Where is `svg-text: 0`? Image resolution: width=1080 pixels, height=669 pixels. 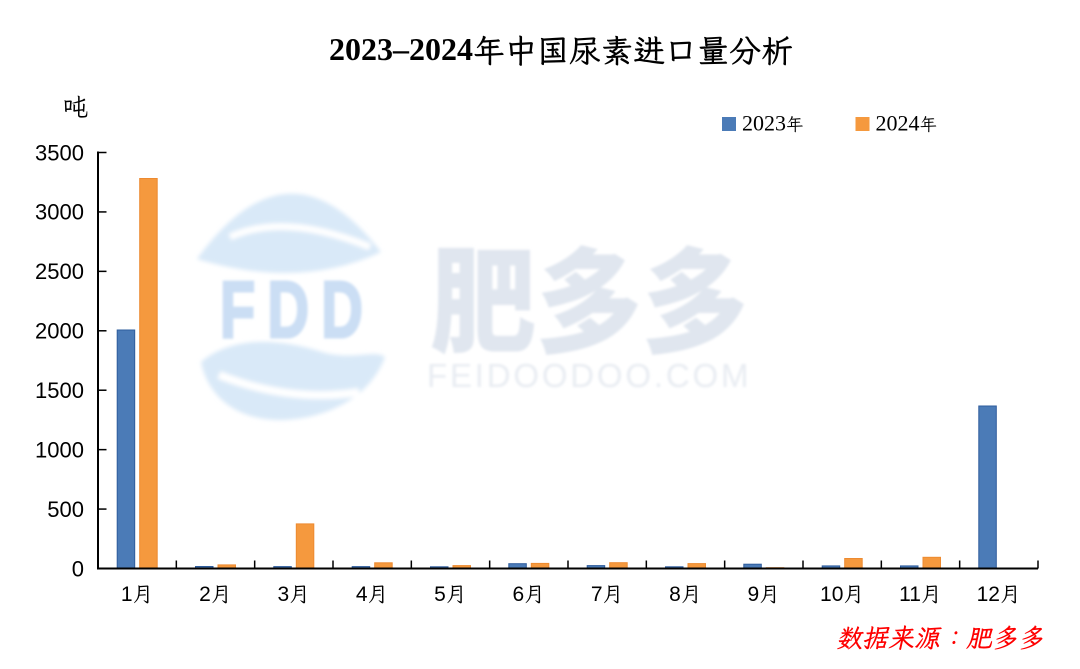
svg-text: 0 is located at coordinates (78, 568).